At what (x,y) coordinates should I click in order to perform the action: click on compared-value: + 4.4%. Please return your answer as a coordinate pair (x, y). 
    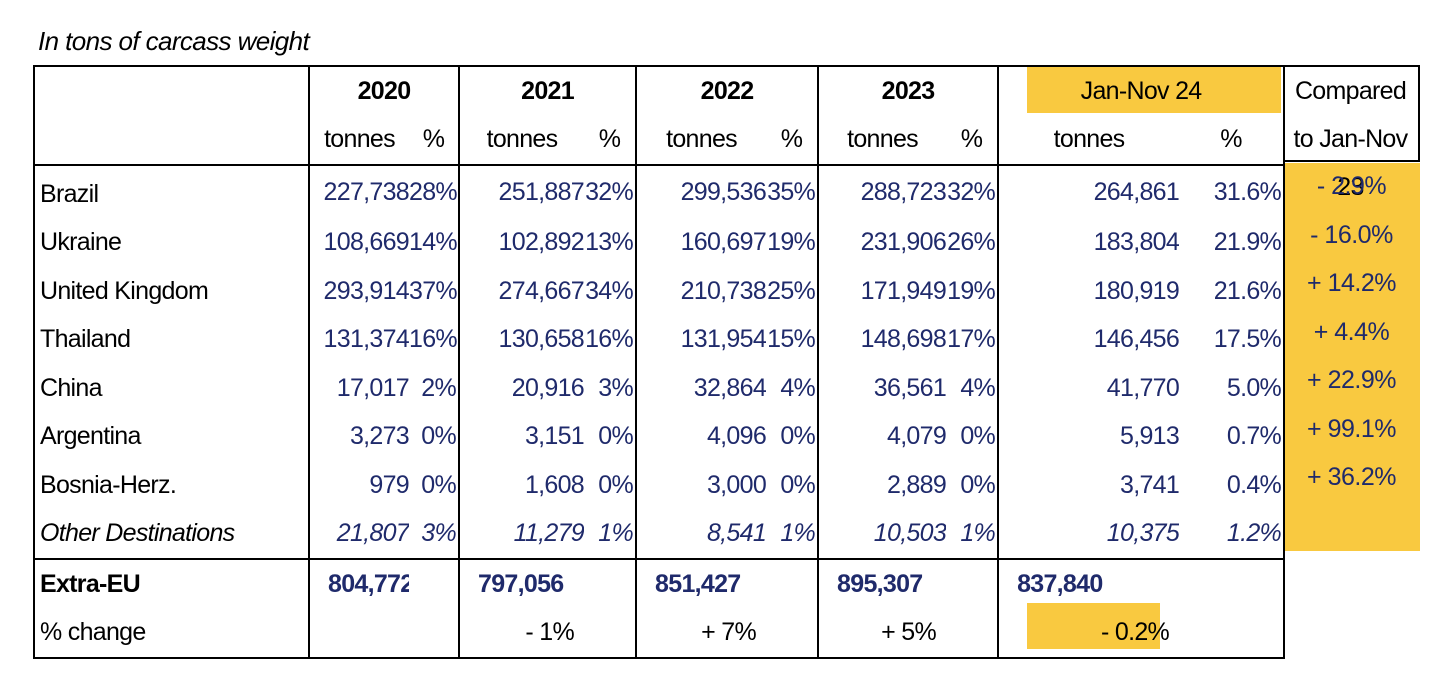
    Looking at the image, I should click on (1351, 331).